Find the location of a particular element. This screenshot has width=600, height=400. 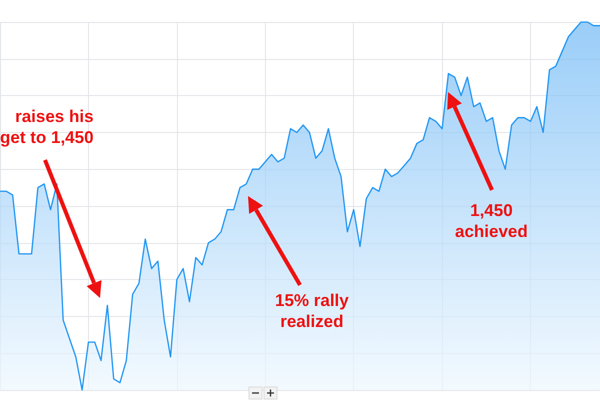

annotation: raises his get to 1,450 is located at coordinates (47, 127).